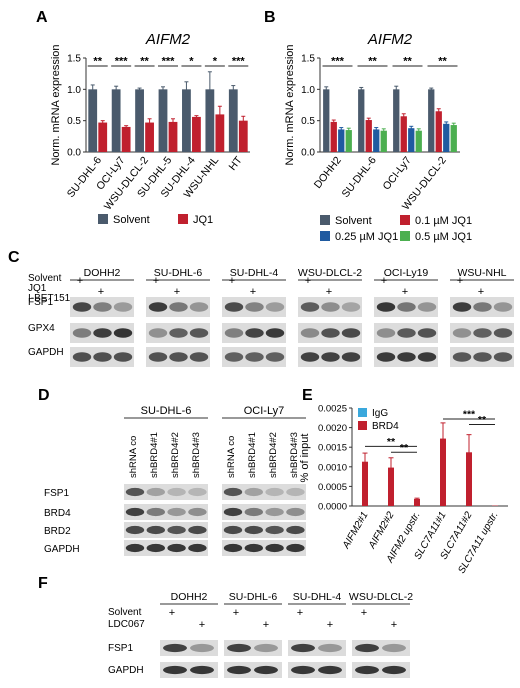 The height and width of the screenshot is (688, 520). I want to click on treatment-label: Solvent, so click(125, 612).